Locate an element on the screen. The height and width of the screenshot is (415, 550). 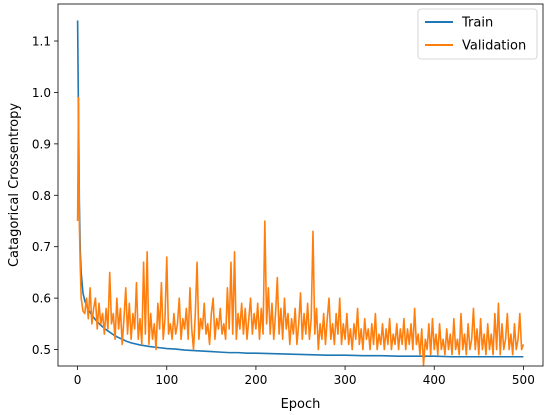
y-tick-label: 0.9 is located at coordinates (41, 144).